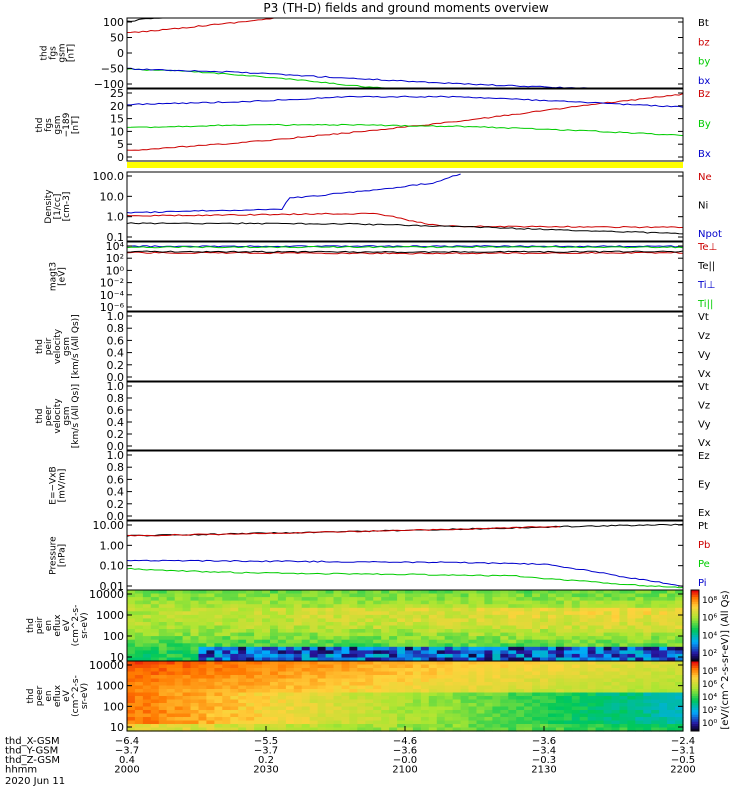 The height and width of the screenshot is (804, 750). Describe the element at coordinates (709, 601) in the screenshot. I see `panel-9-colorbar-tick: 10⁸` at that location.